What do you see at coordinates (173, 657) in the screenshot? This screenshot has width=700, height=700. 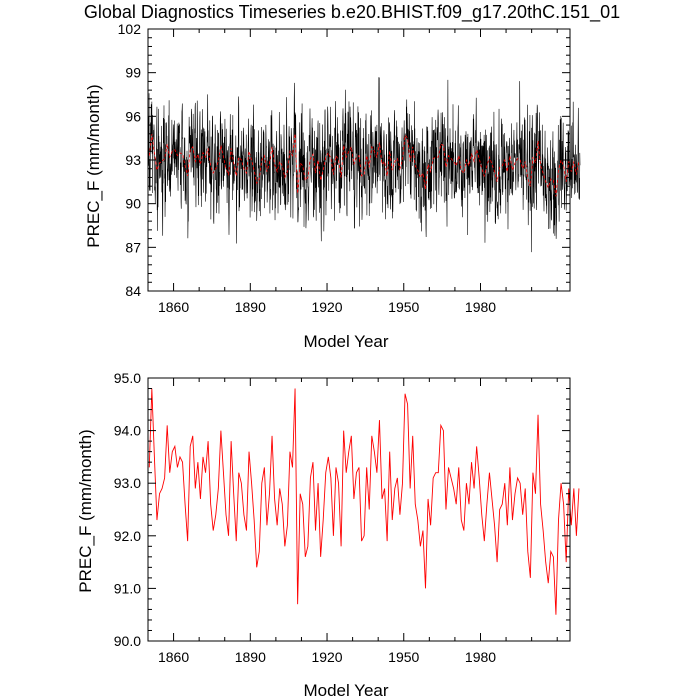 I see `bottom-x-tick-label: 1860` at bounding box center [173, 657].